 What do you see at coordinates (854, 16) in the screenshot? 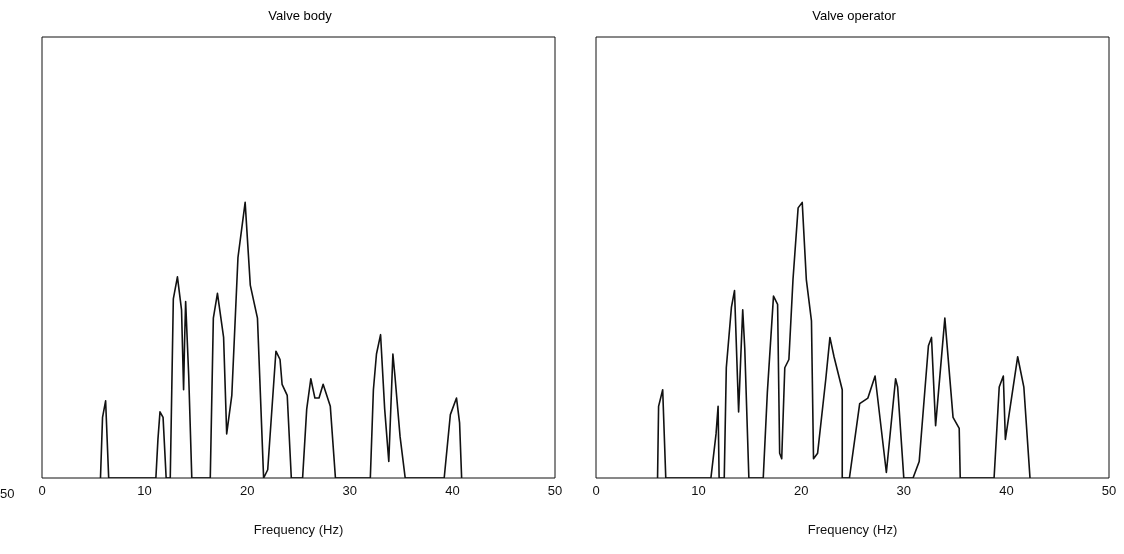
I see `chart-title: Valve operator` at bounding box center [854, 16].